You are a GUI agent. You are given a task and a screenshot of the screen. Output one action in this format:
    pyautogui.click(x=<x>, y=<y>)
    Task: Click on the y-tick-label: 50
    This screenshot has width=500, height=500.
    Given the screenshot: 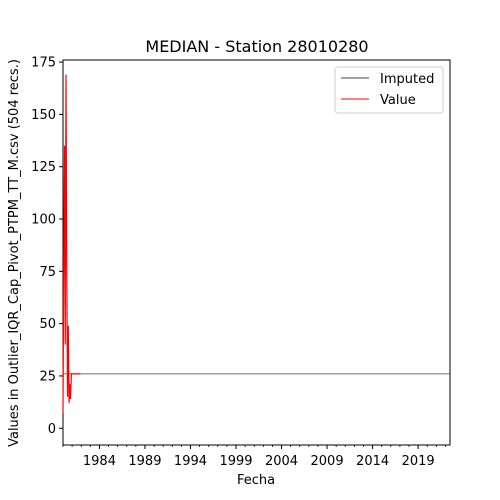 What is the action you would take?
    pyautogui.click(x=47, y=324)
    